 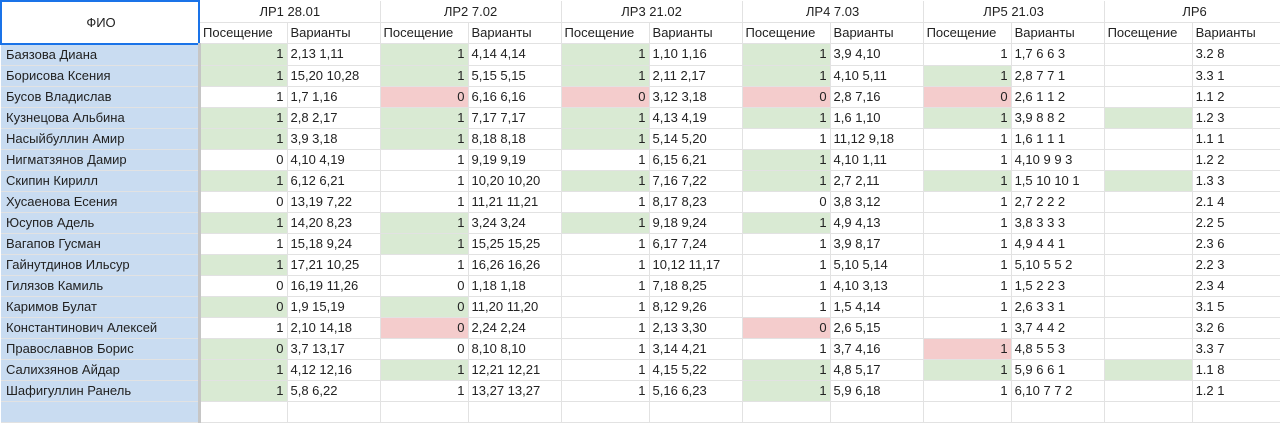 What do you see at coordinates (1236, 139) in the screenshot?
I see `variants-cell: 1.1 1` at bounding box center [1236, 139].